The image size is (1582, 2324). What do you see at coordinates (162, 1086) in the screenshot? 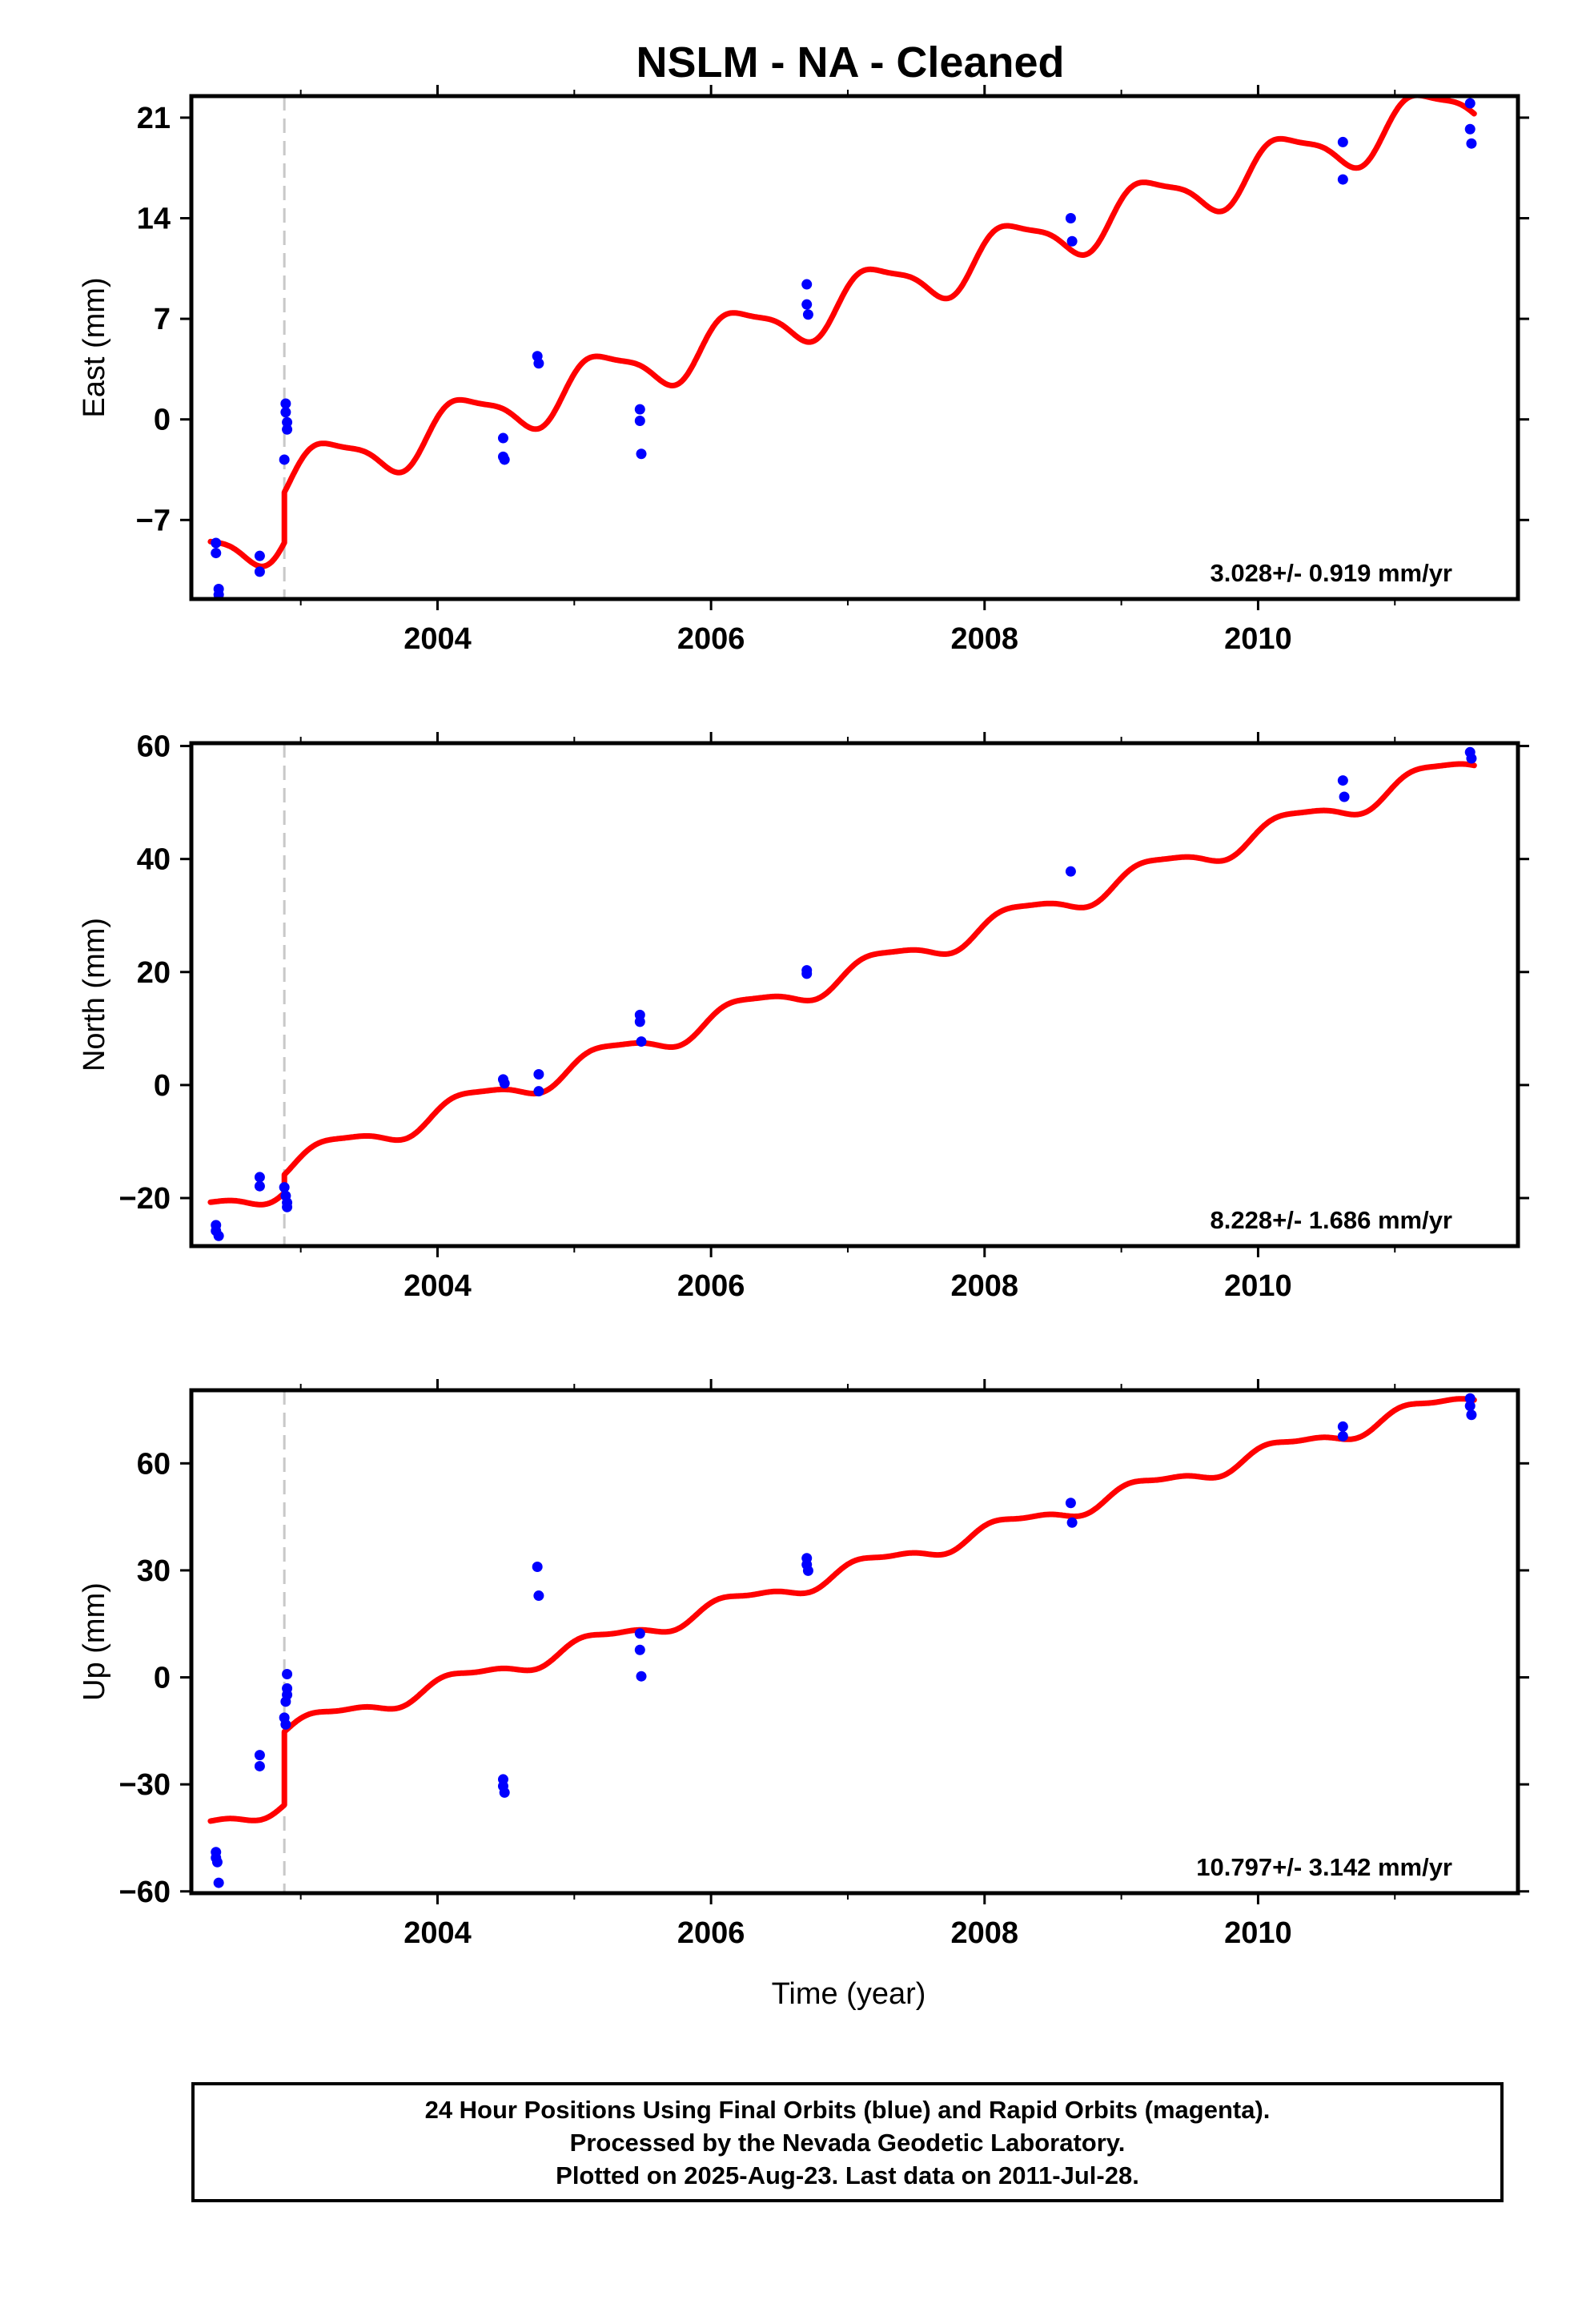
I see `y-tick-label-north-1: 0` at bounding box center [162, 1086].